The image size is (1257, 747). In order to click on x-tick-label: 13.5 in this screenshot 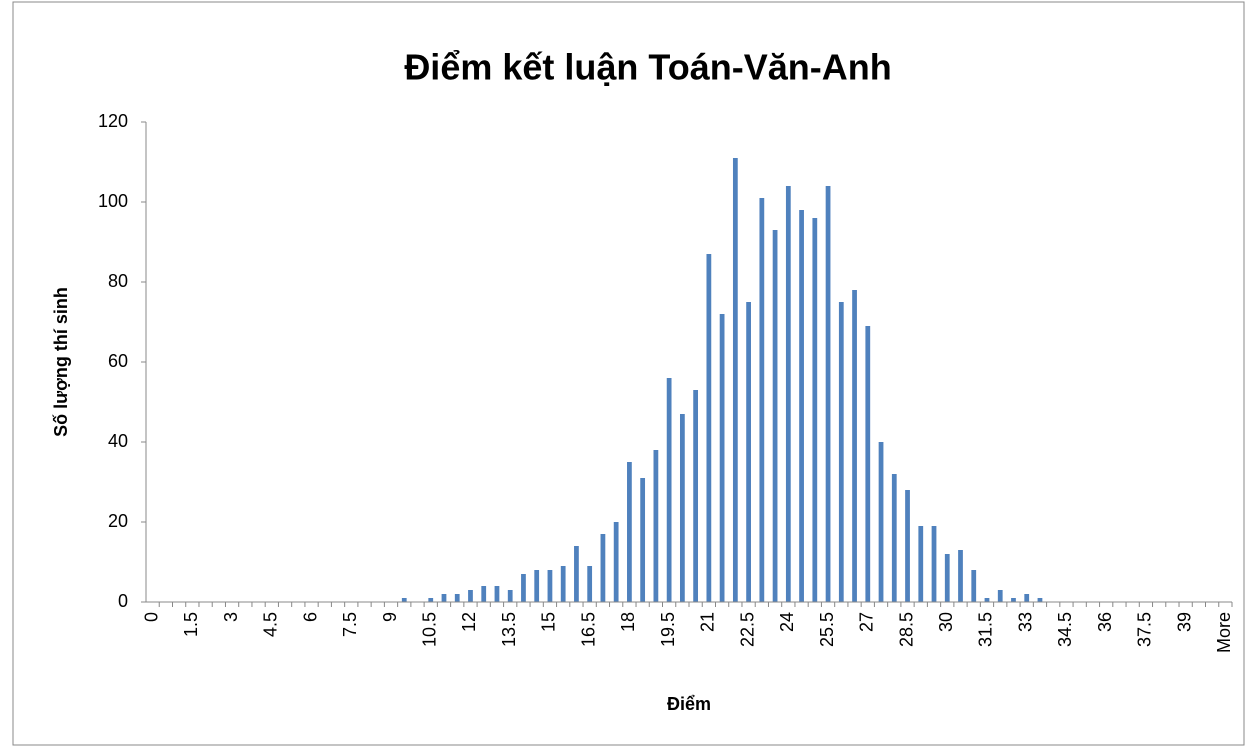, I will do `click(509, 629)`.